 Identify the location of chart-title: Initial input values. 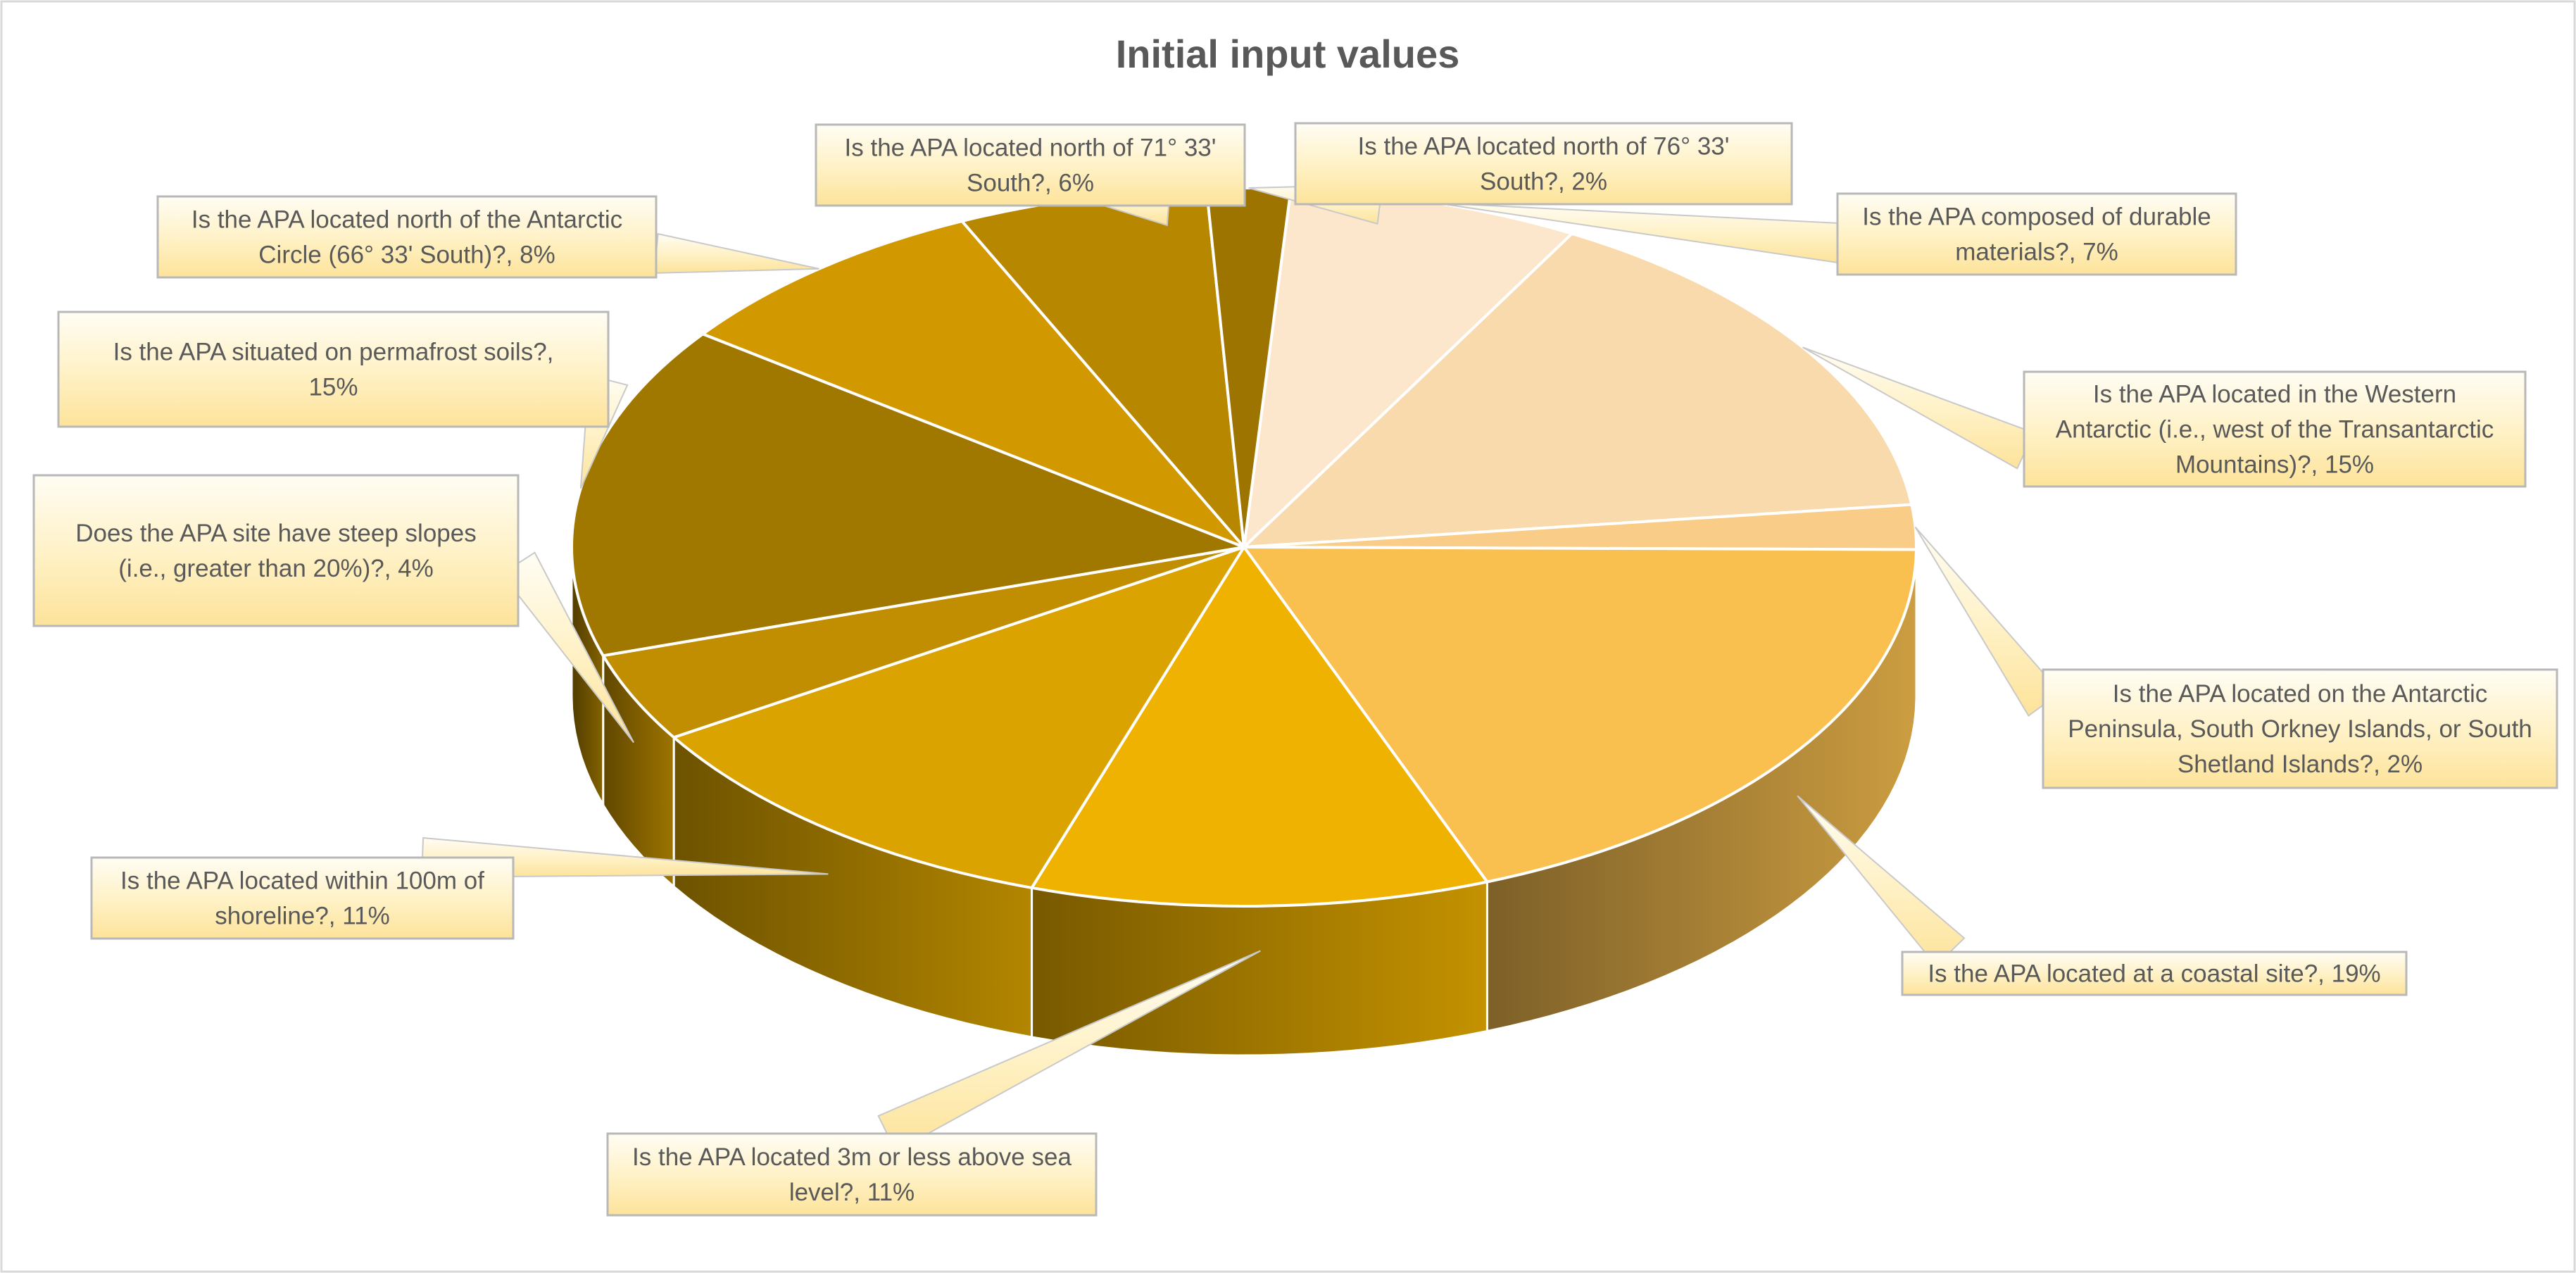
(1288, 54).